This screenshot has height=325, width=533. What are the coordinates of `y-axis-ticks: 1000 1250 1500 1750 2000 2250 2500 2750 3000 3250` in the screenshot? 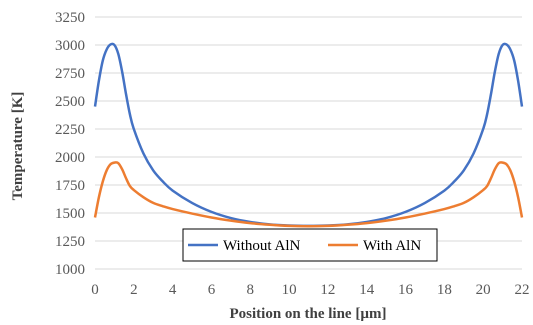 It's located at (70, 144).